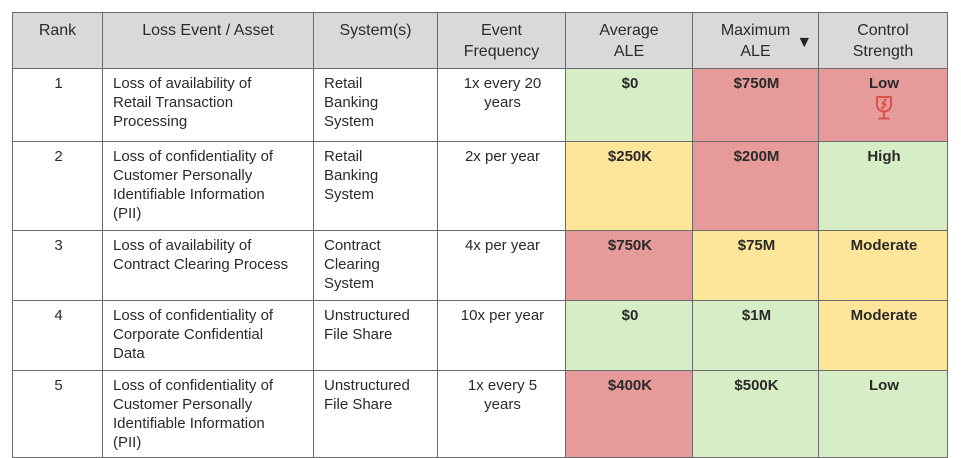  I want to click on systems-cell: Contract Clearing System, so click(375, 265).